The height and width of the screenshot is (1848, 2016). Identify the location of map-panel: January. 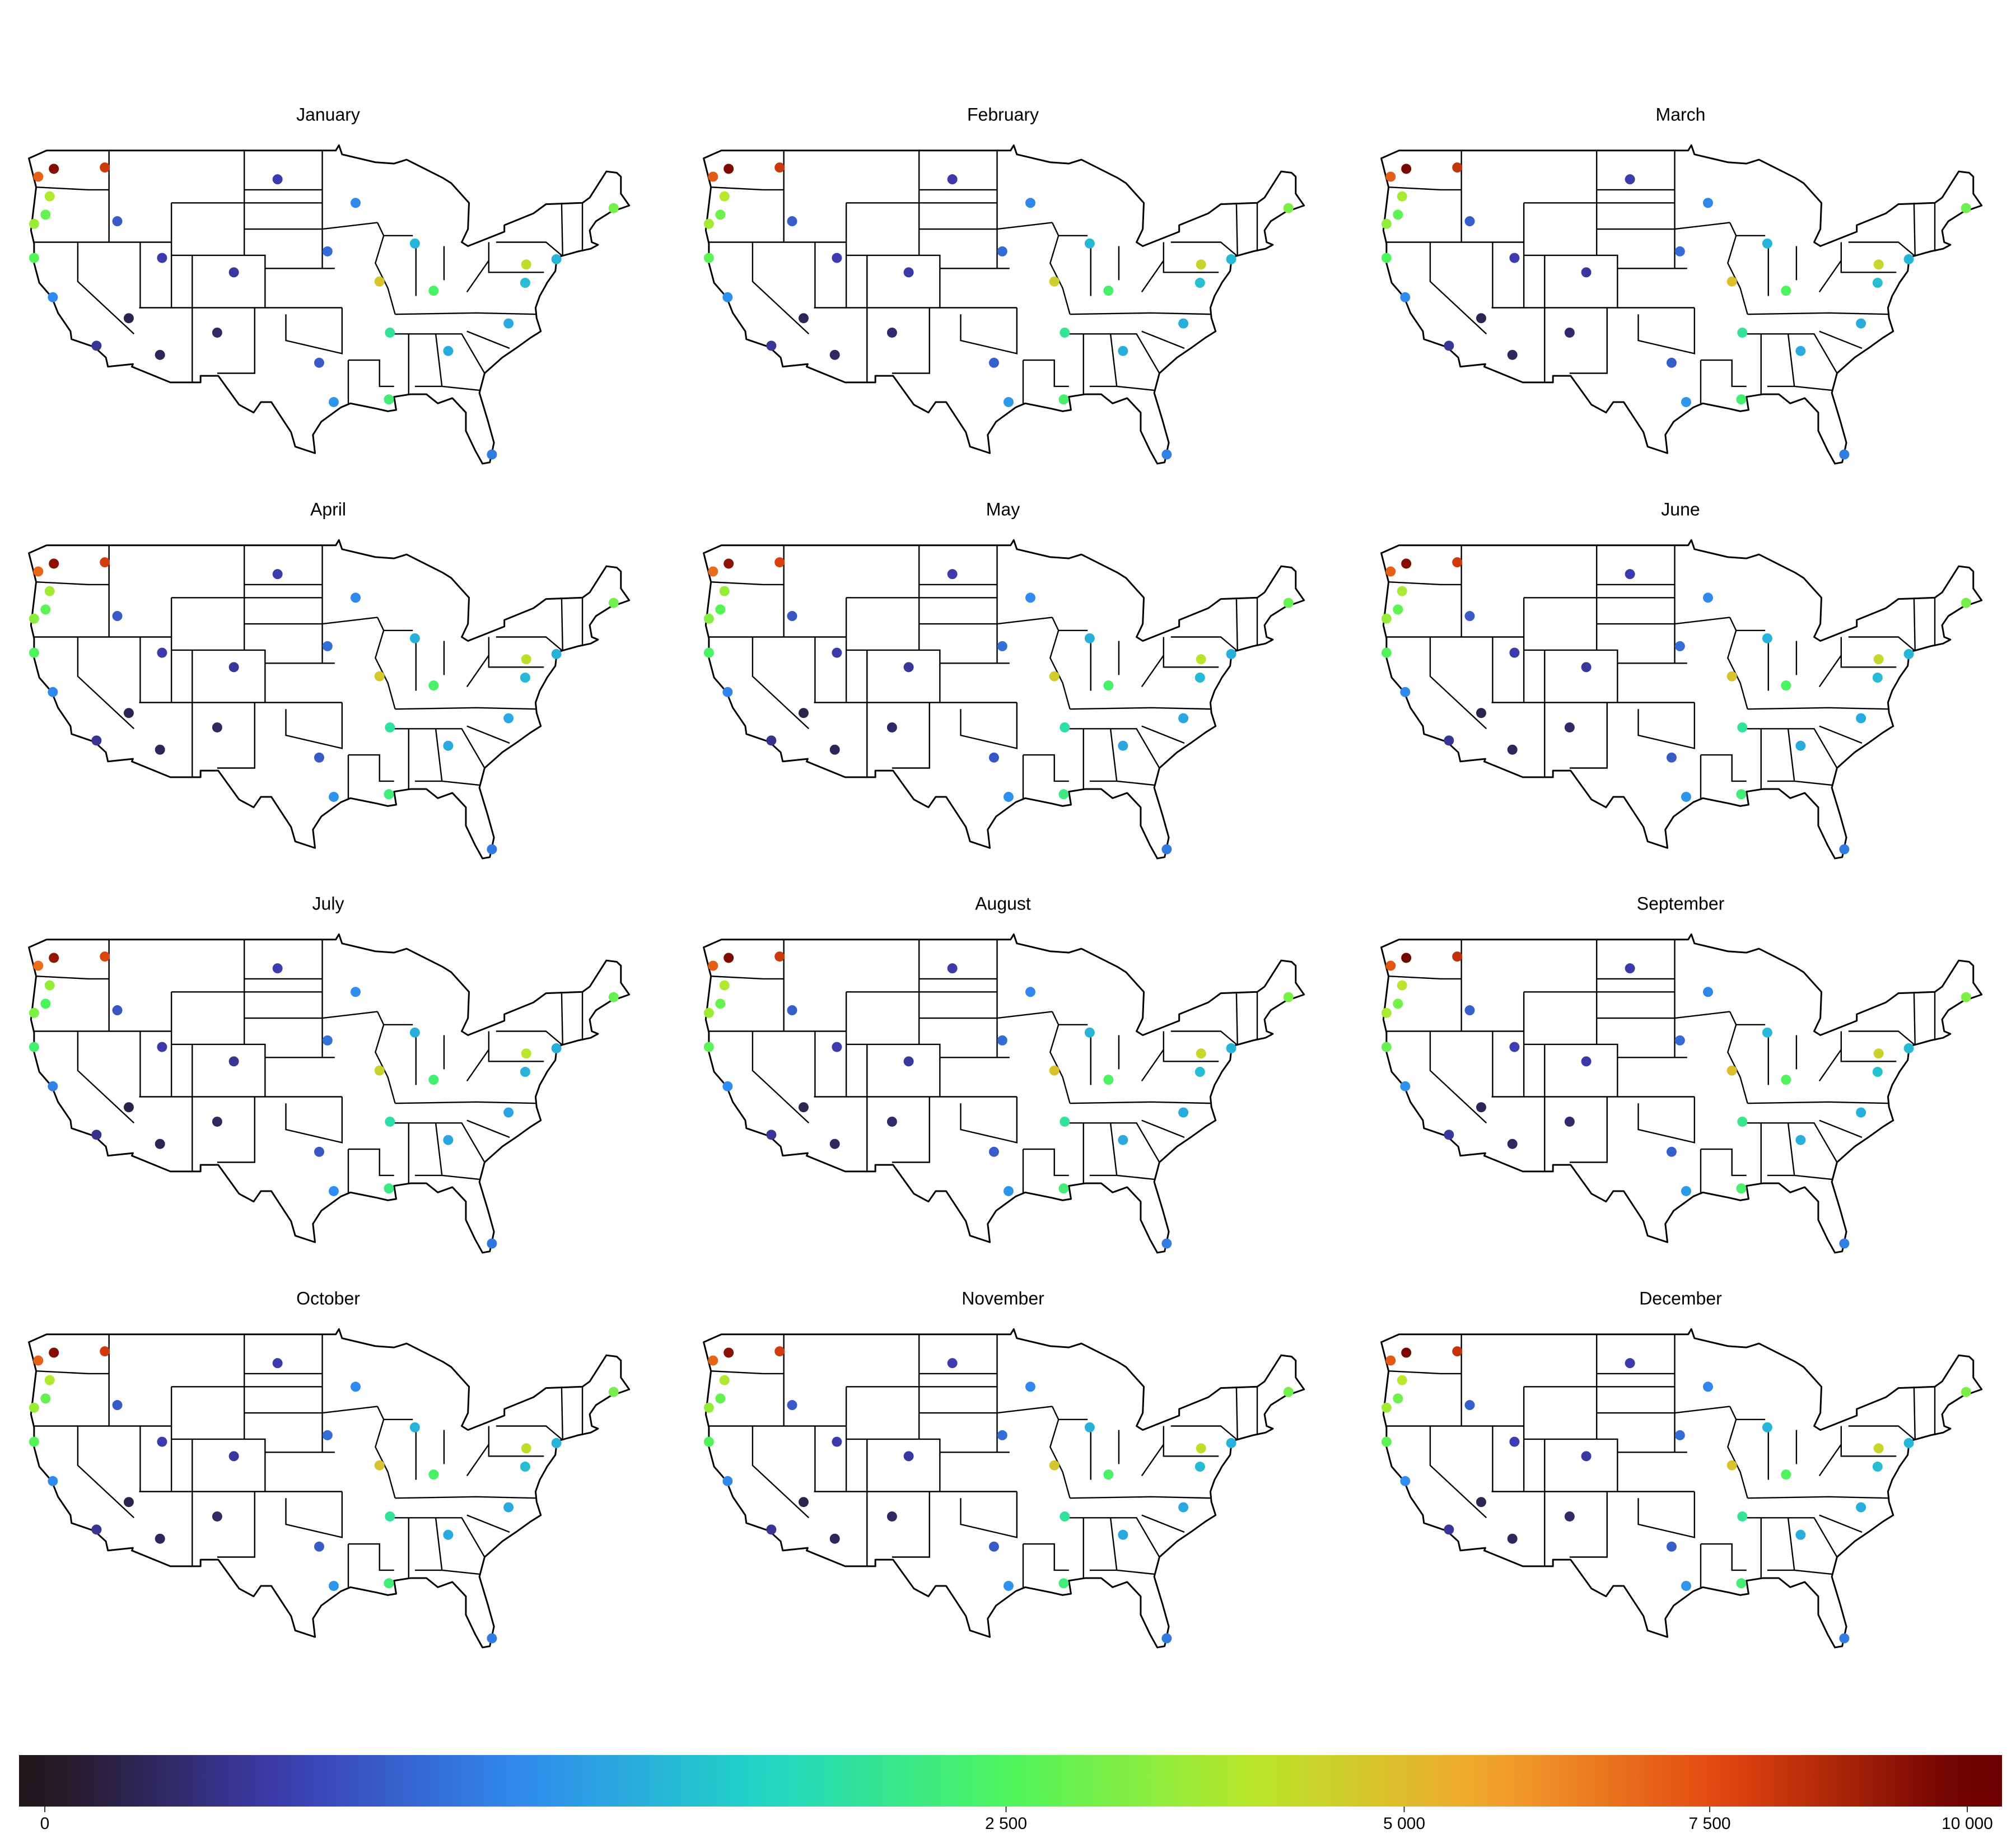
(329, 284).